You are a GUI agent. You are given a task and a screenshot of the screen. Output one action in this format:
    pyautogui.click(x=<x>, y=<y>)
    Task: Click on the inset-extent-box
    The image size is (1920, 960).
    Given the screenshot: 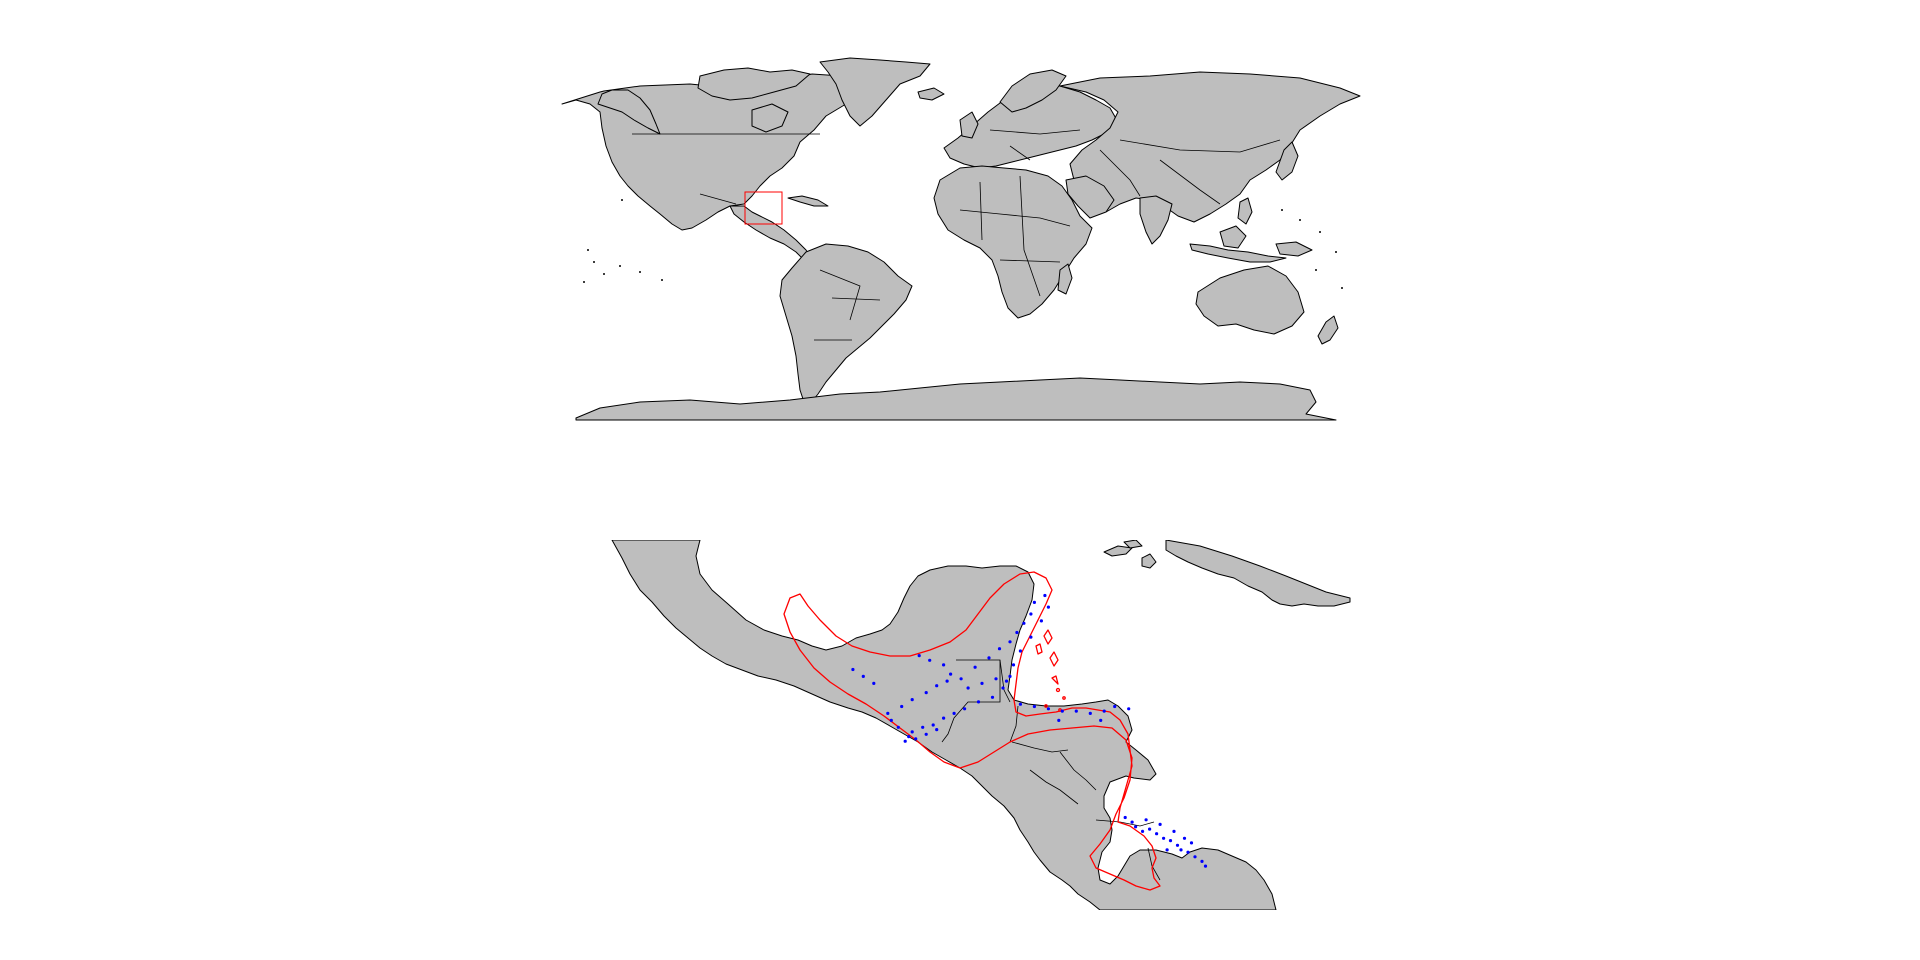 What is the action you would take?
    pyautogui.click(x=763, y=208)
    